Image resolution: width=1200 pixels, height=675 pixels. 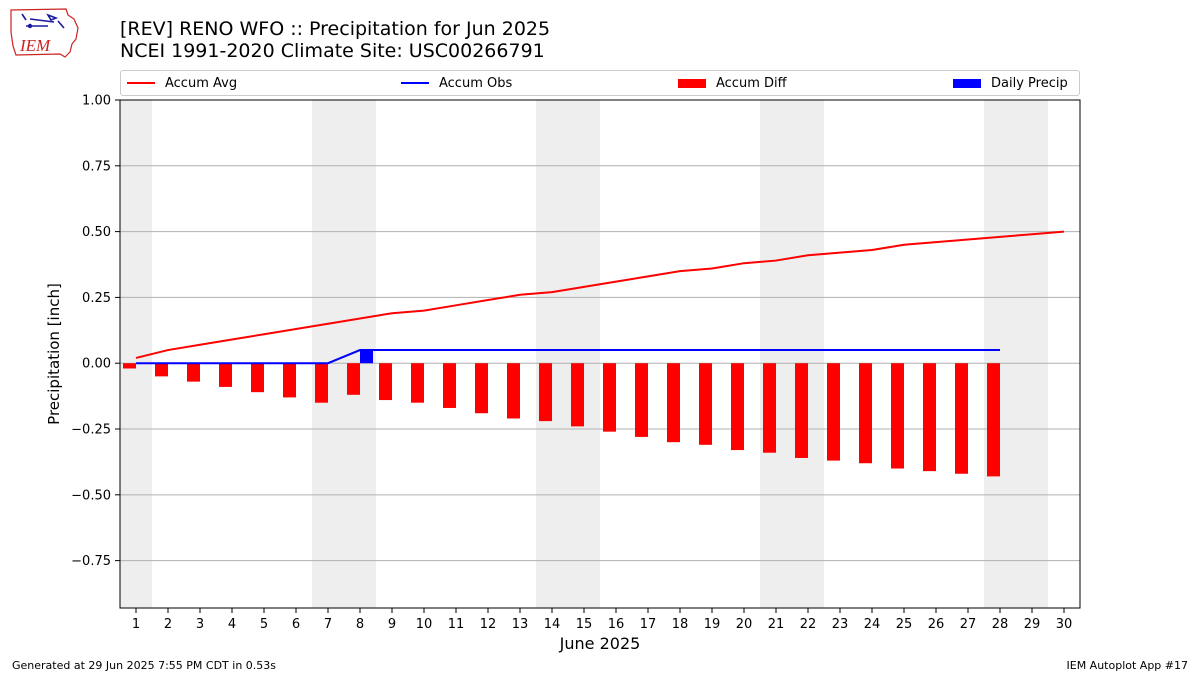 I want to click on legend-item-accum-diff: Accum Diff, so click(x=732, y=83).